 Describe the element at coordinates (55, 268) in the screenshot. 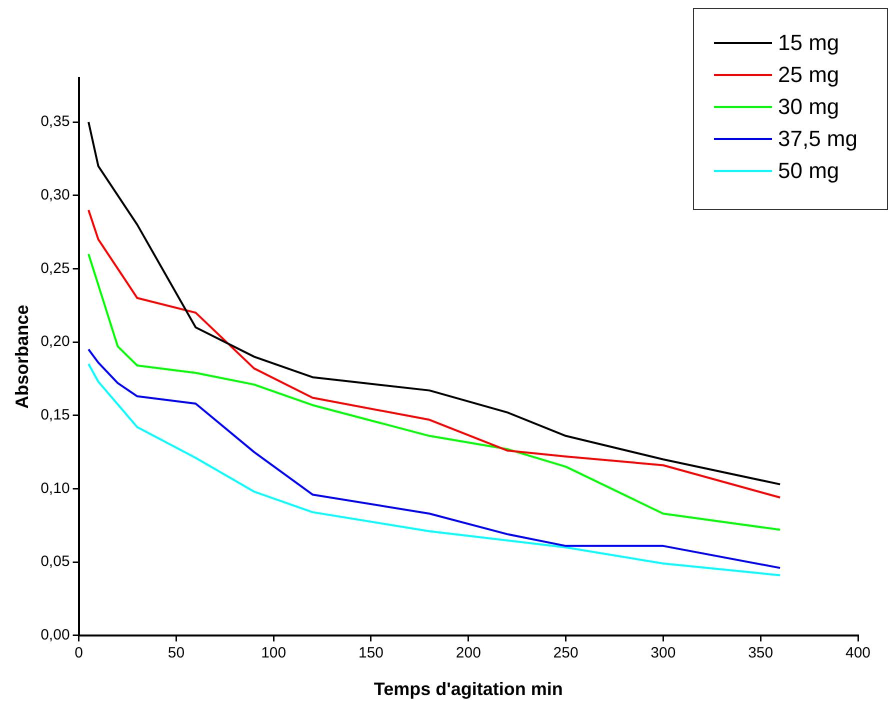

I see `y-tick-label: 0,25` at that location.